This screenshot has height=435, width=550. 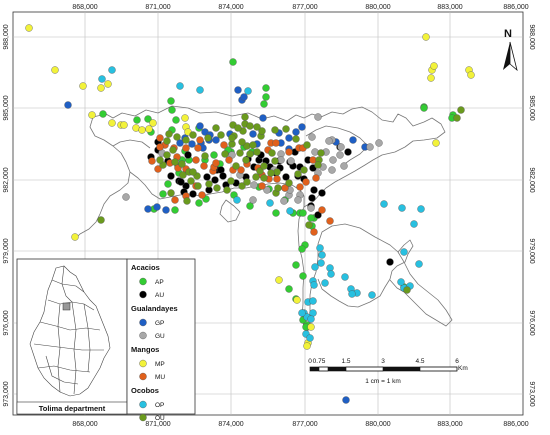 I want to click on scale-bar-label: 6, so click(x=457, y=361).